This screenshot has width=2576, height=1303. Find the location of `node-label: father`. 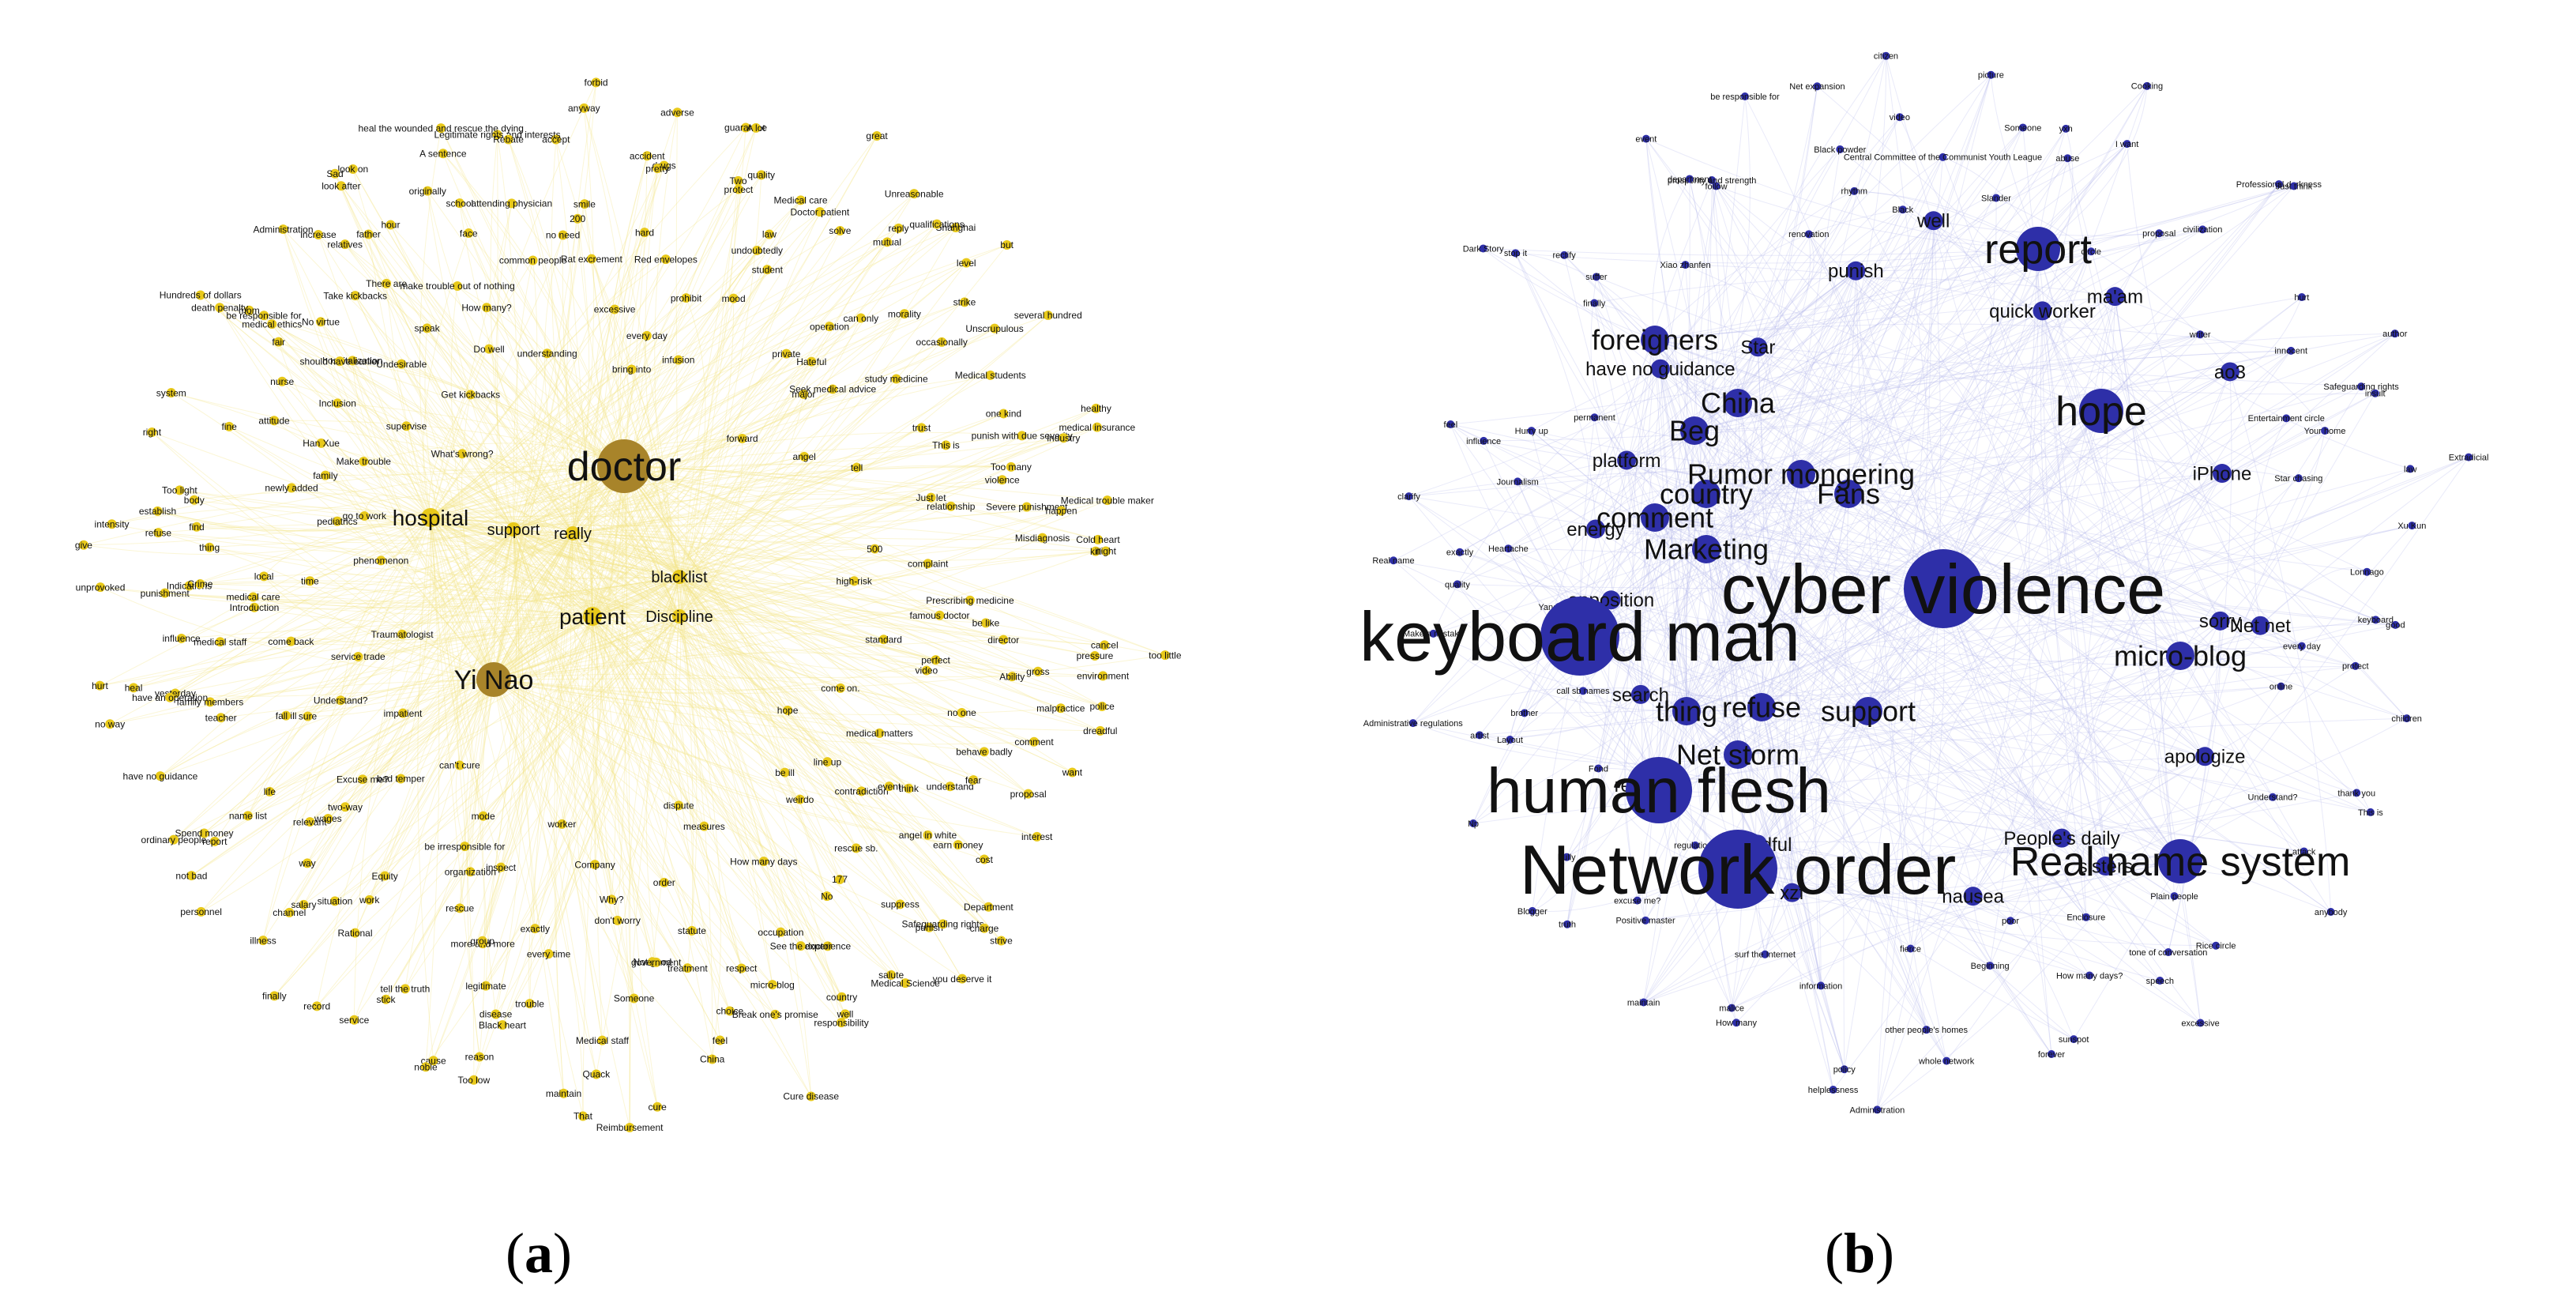

node-label: father is located at coordinates (368, 234).